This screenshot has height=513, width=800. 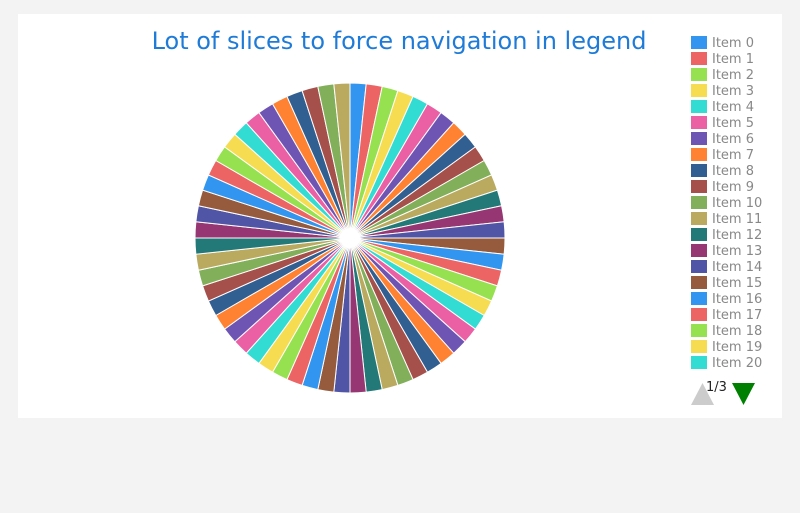 I want to click on legend-item: Item 13, so click(x=726, y=251).